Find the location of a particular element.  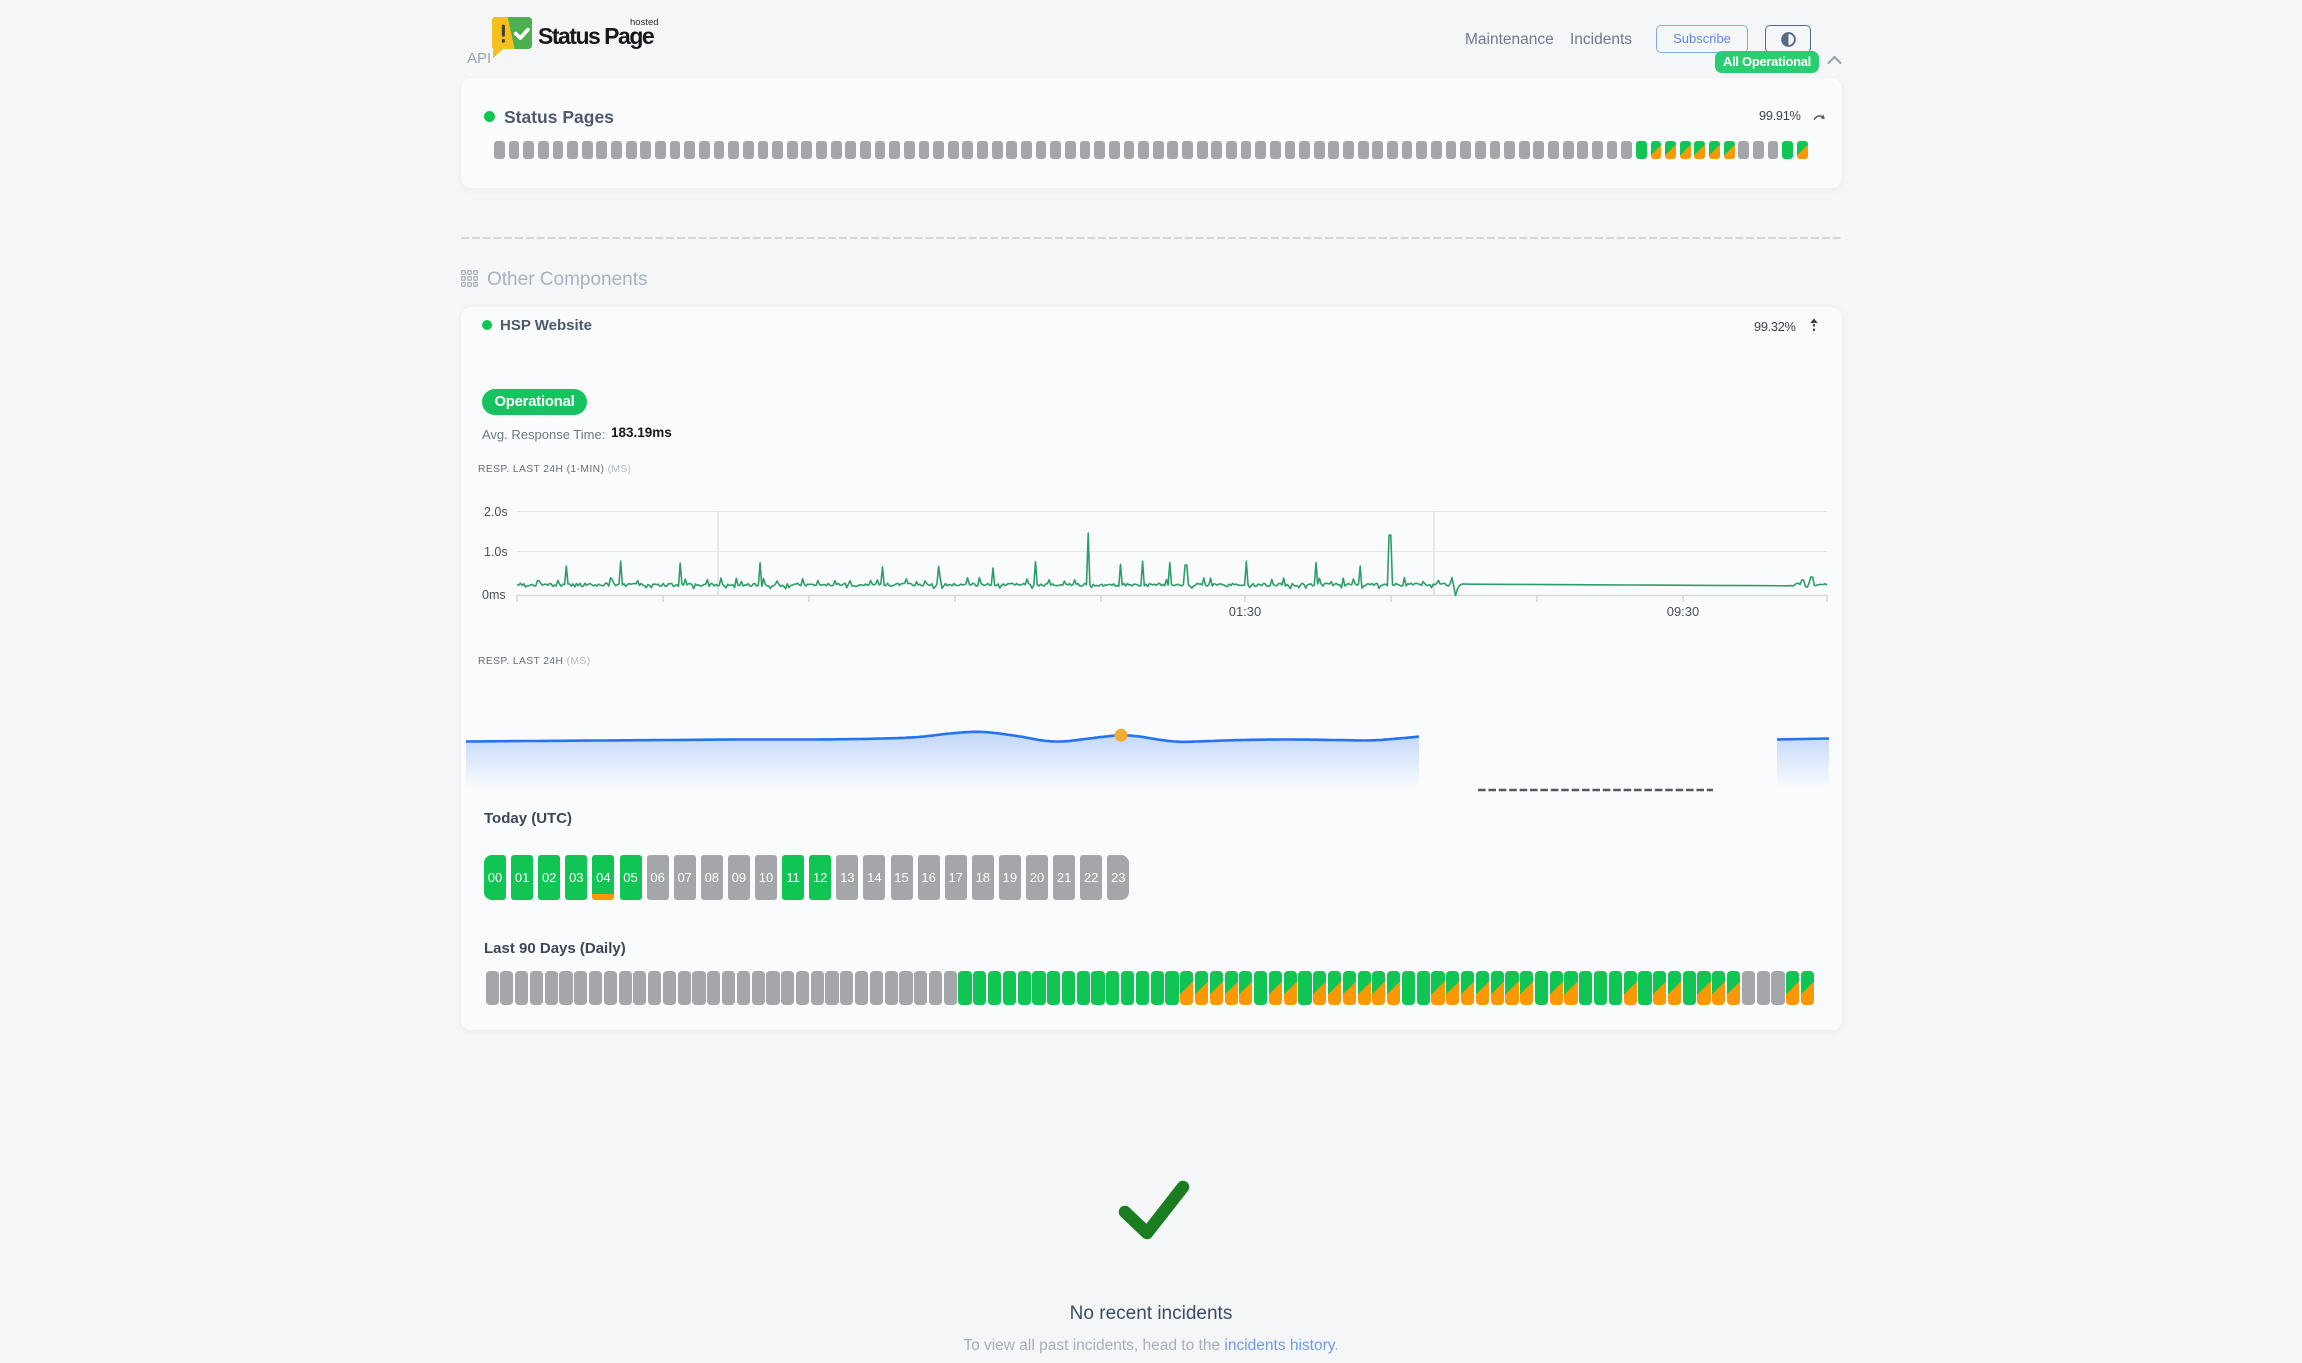

svg-text: 2.0s is located at coordinates (496, 512).